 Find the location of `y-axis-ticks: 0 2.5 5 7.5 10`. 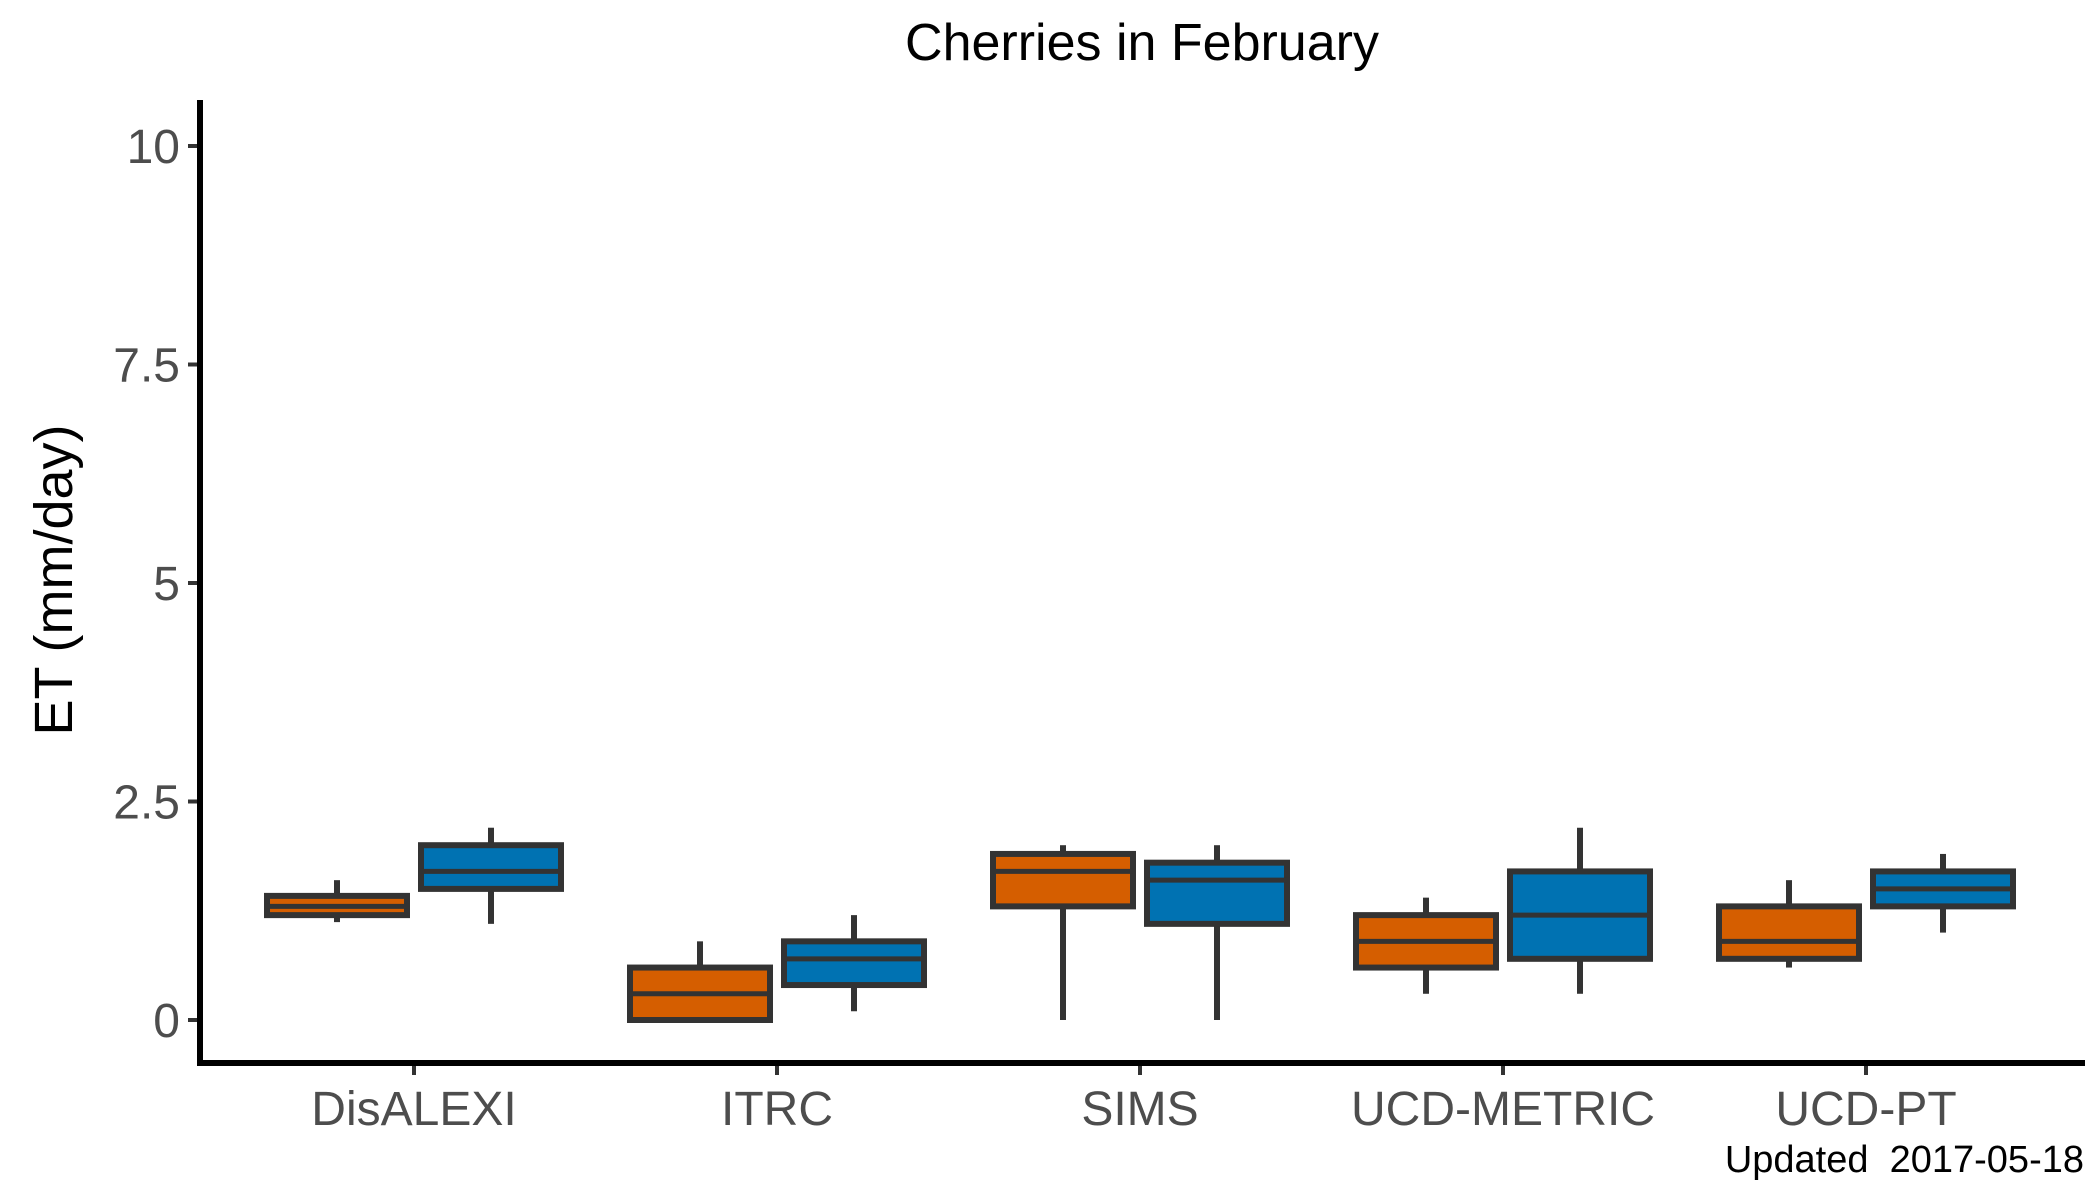

y-axis-ticks: 0 2.5 5 7.5 10 is located at coordinates (156, 584).